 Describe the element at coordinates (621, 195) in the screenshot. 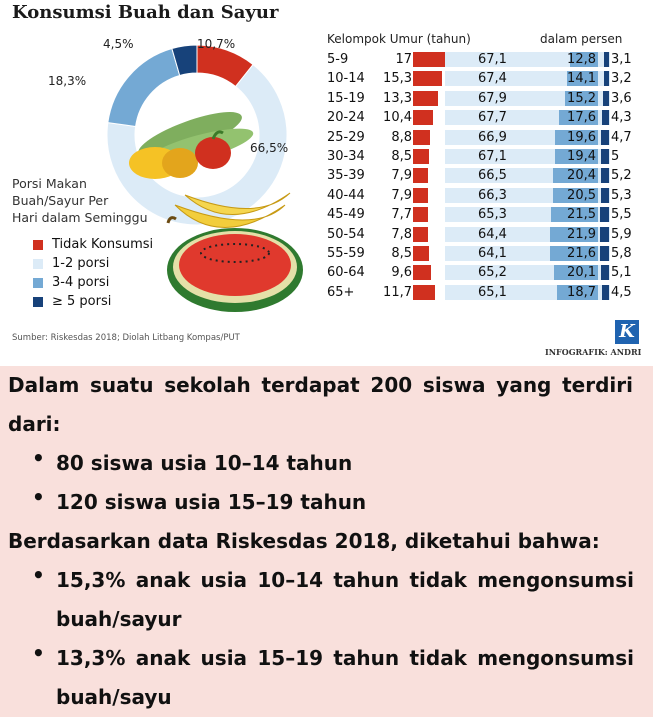

I see `five-porsi-value: 5,3` at that location.